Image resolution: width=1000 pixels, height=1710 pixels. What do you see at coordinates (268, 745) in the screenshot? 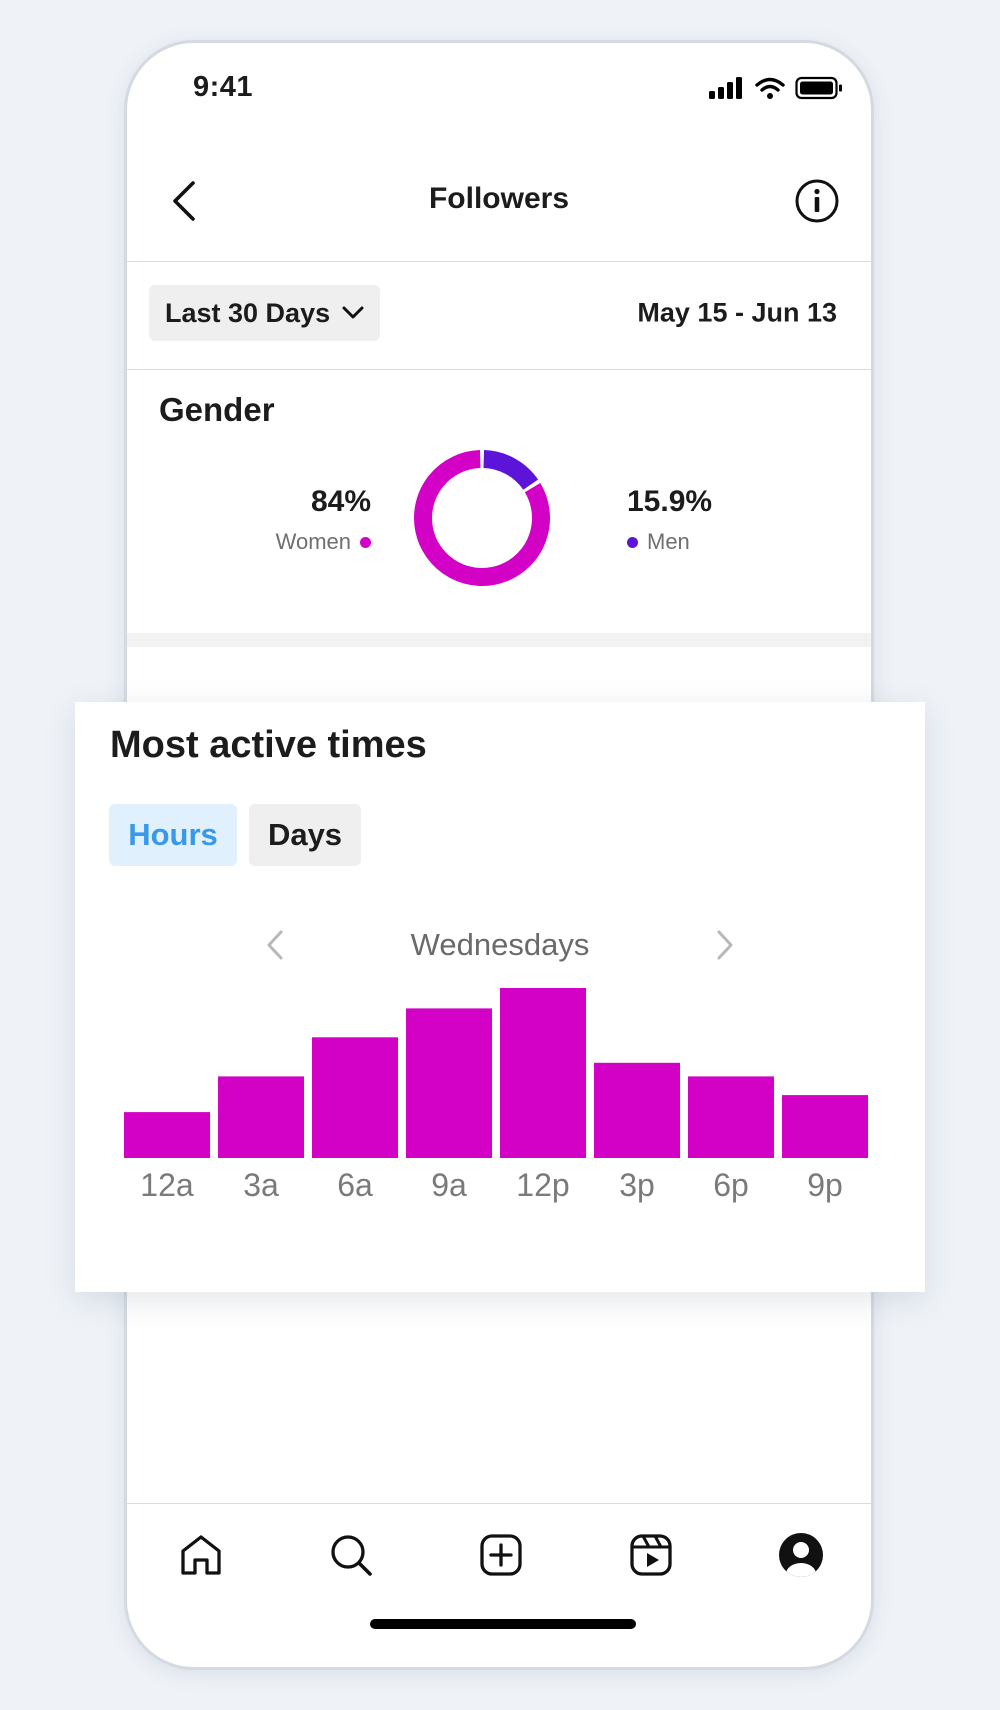
I see `most-active-title: Most active times` at bounding box center [268, 745].